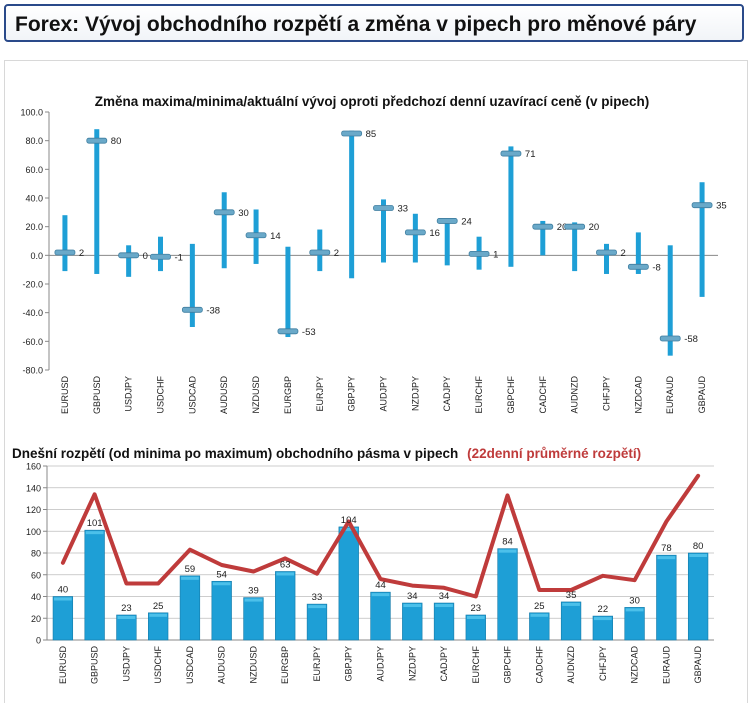  I want to click on range-change-x-tick-label: EURUSD, so click(65, 395).